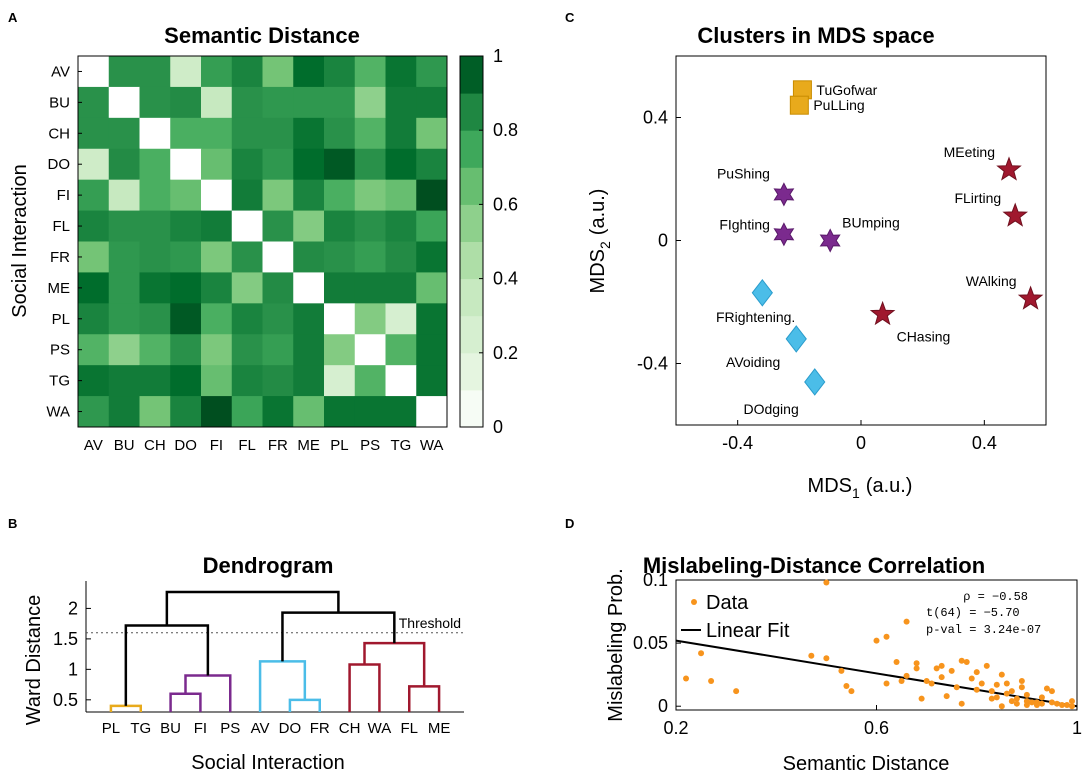  What do you see at coordinates (186, 350) in the screenshot?
I see `heatmap-cell-PS-DO` at bounding box center [186, 350].